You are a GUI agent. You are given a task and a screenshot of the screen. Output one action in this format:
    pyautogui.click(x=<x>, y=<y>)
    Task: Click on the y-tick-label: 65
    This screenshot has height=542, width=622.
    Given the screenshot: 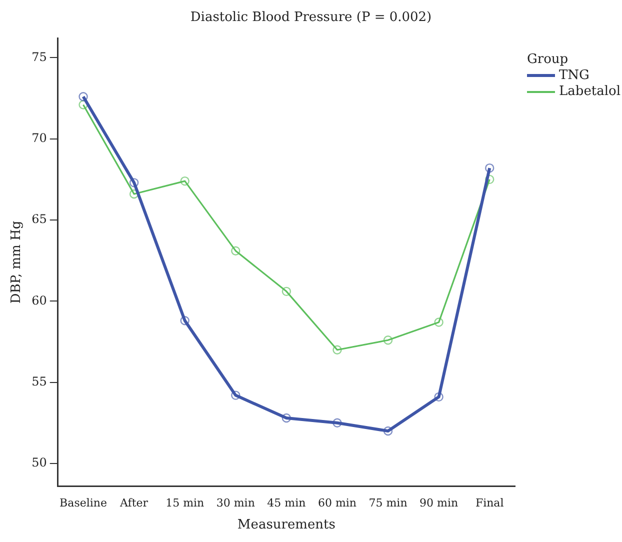 What is the action you would take?
    pyautogui.click(x=39, y=219)
    